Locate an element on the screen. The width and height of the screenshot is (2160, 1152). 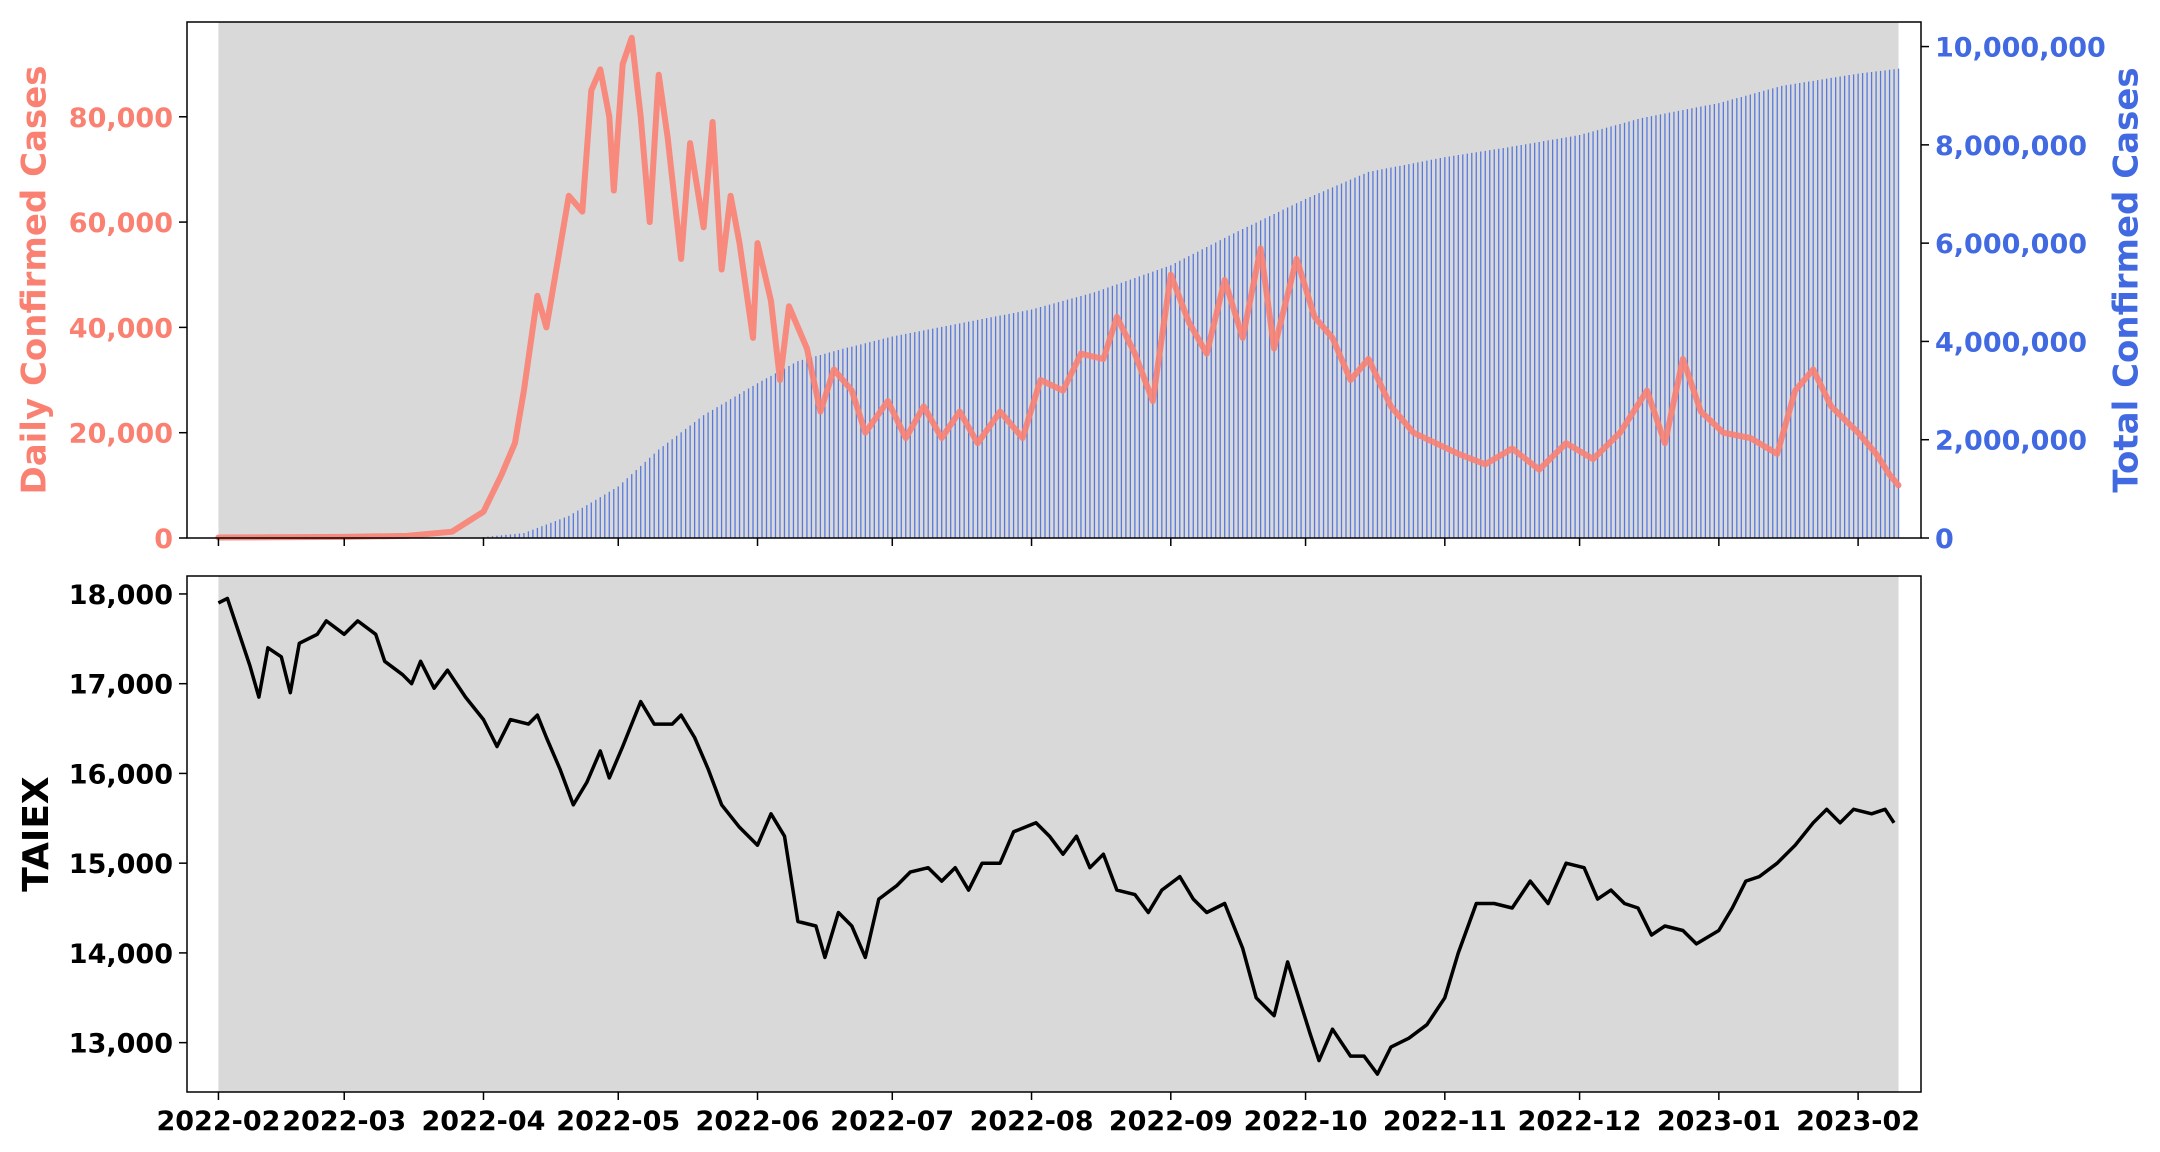
x-tick-label: 2022-08 is located at coordinates (1032, 1121).